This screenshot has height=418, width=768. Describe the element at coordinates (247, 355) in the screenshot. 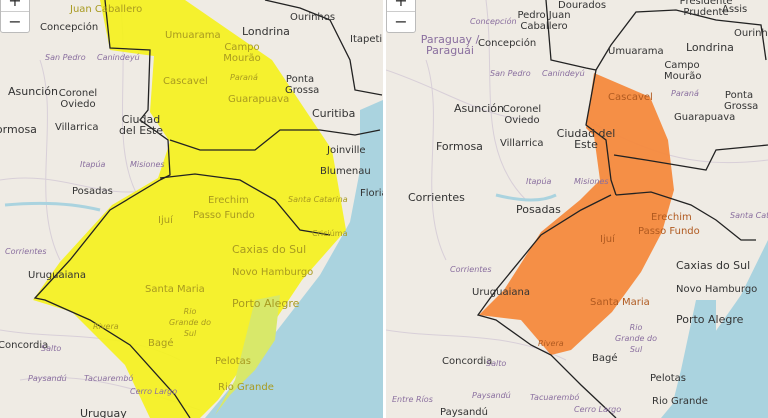

I see `lagoa-dos-patos` at that location.